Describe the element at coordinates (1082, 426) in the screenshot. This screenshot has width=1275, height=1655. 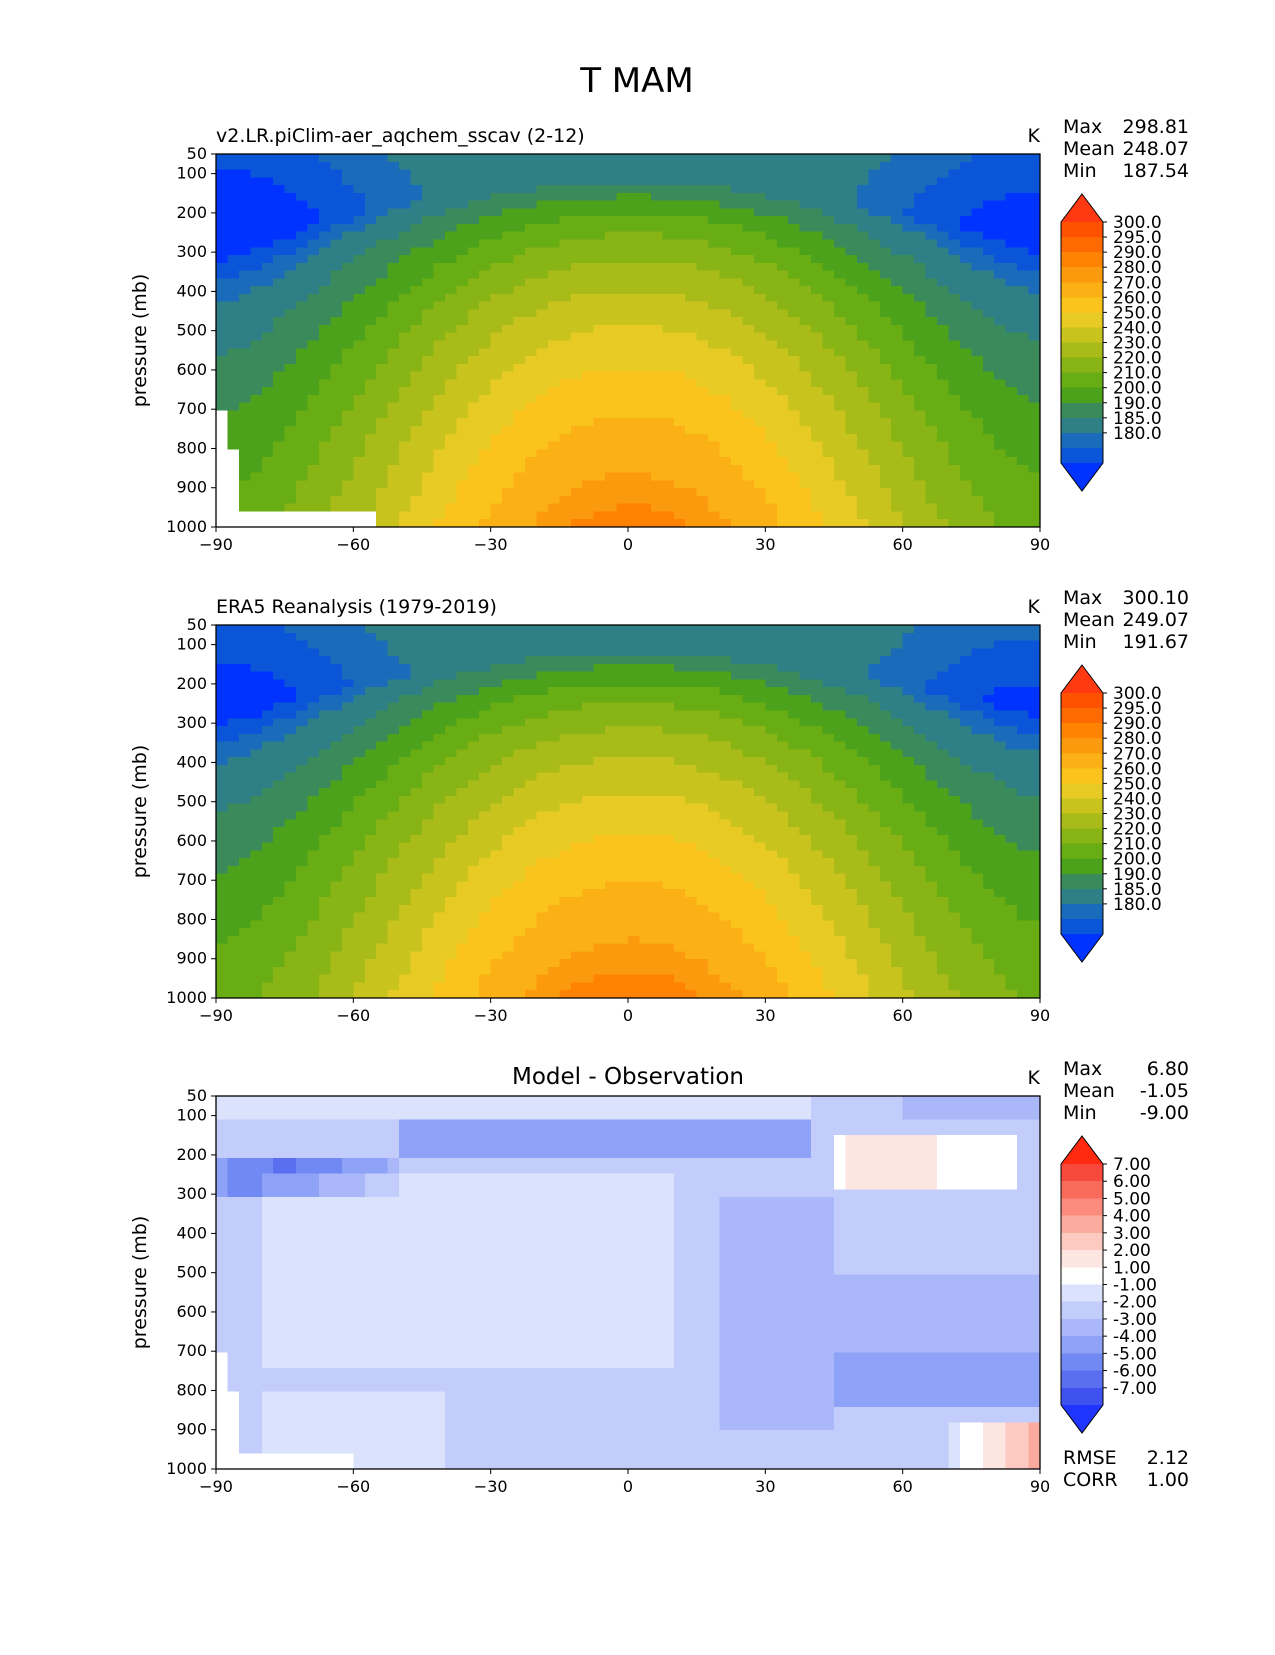
I see `colorbar-segment` at that location.